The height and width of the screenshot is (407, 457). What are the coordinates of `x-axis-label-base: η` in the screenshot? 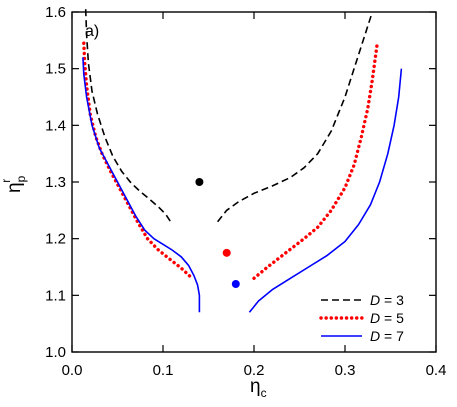 It's located at (255, 386).